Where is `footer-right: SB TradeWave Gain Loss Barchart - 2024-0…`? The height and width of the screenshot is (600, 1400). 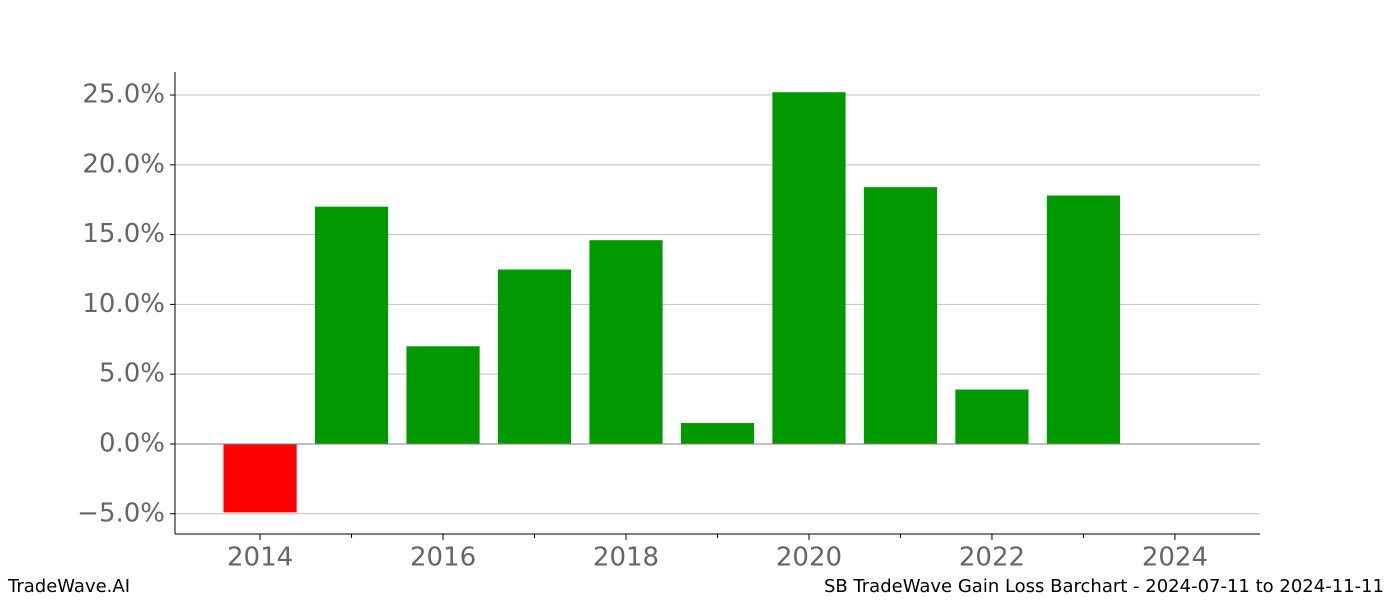 footer-right: SB TradeWave Gain Loss Barchart - 2024-0… is located at coordinates (1104, 586).